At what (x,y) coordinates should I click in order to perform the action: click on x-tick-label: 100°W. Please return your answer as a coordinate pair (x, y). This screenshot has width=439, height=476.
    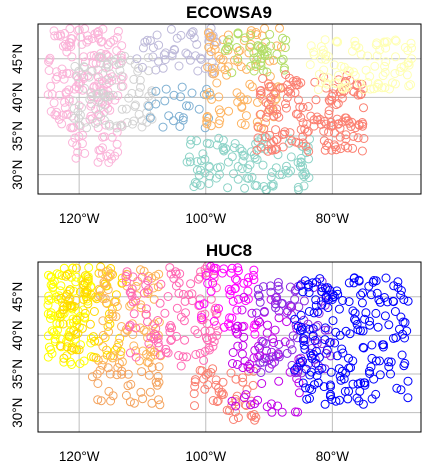
    Looking at the image, I should click on (205, 456).